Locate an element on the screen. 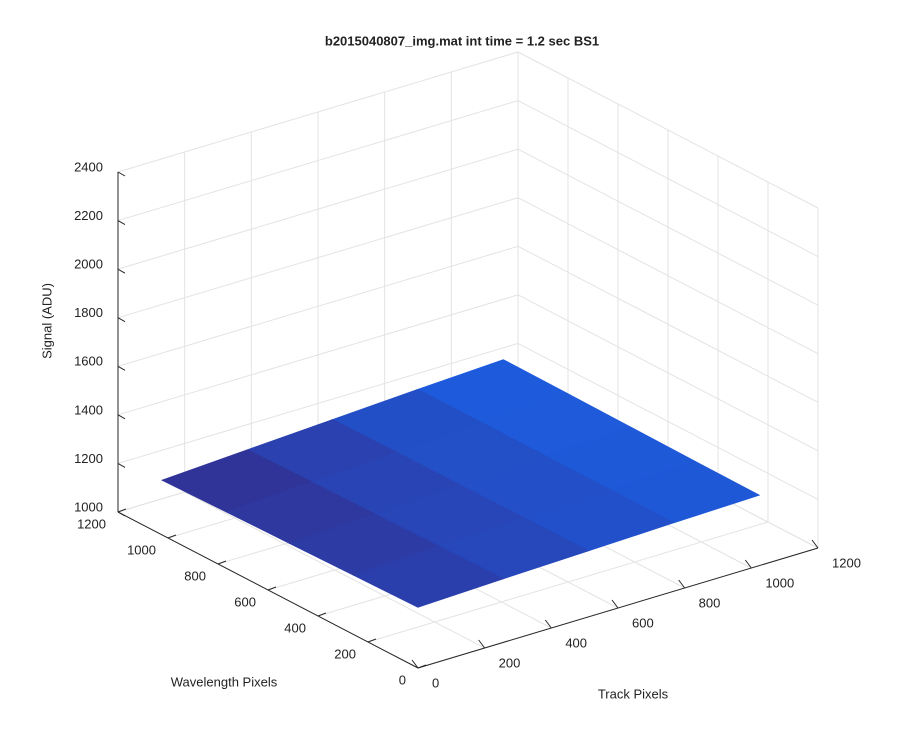 This screenshot has height=750, width=900. x-tick-label: 400 is located at coordinates (576, 642).